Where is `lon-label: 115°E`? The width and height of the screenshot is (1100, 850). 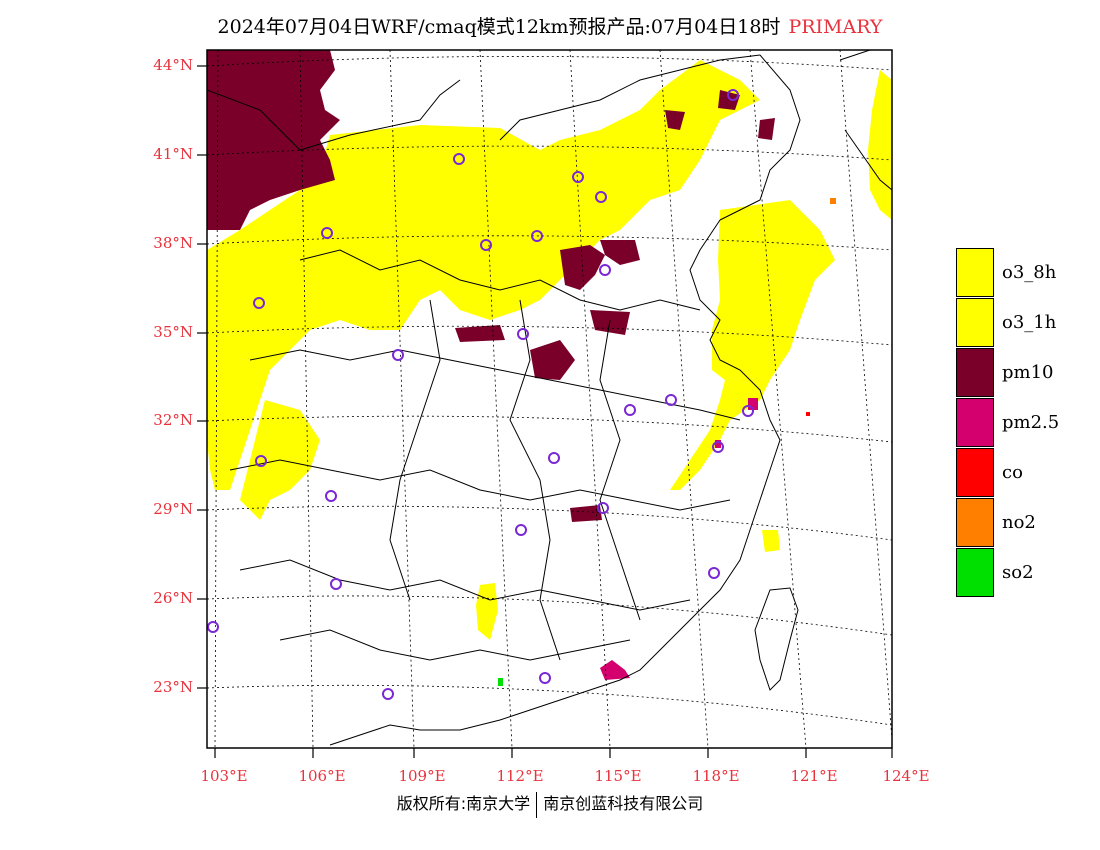 lon-label: 115°E is located at coordinates (618, 776).